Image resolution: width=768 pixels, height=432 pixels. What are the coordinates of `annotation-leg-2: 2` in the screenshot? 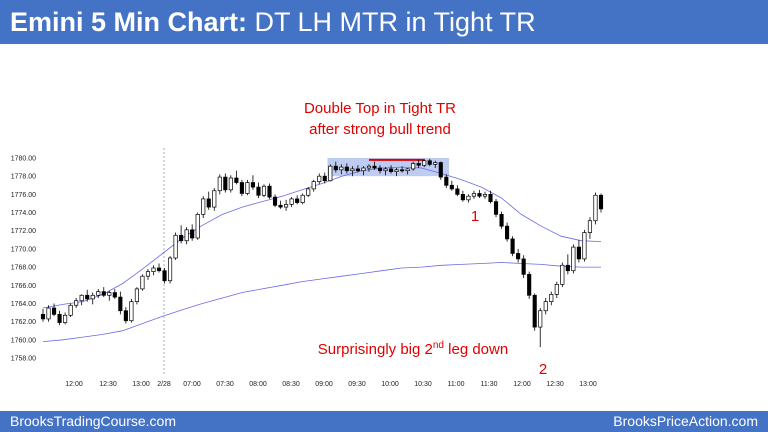 It's located at (543, 369).